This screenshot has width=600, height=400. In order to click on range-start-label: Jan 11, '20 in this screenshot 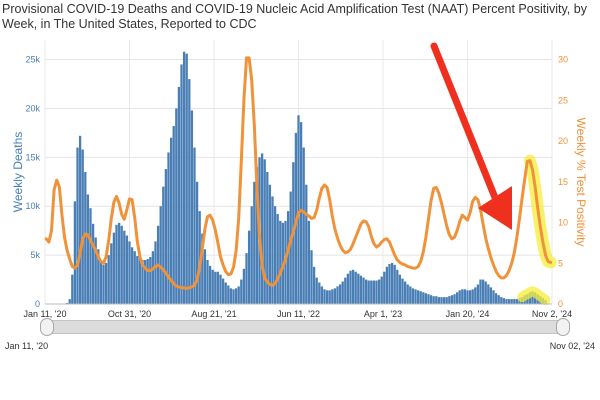, I will do `click(27, 346)`.